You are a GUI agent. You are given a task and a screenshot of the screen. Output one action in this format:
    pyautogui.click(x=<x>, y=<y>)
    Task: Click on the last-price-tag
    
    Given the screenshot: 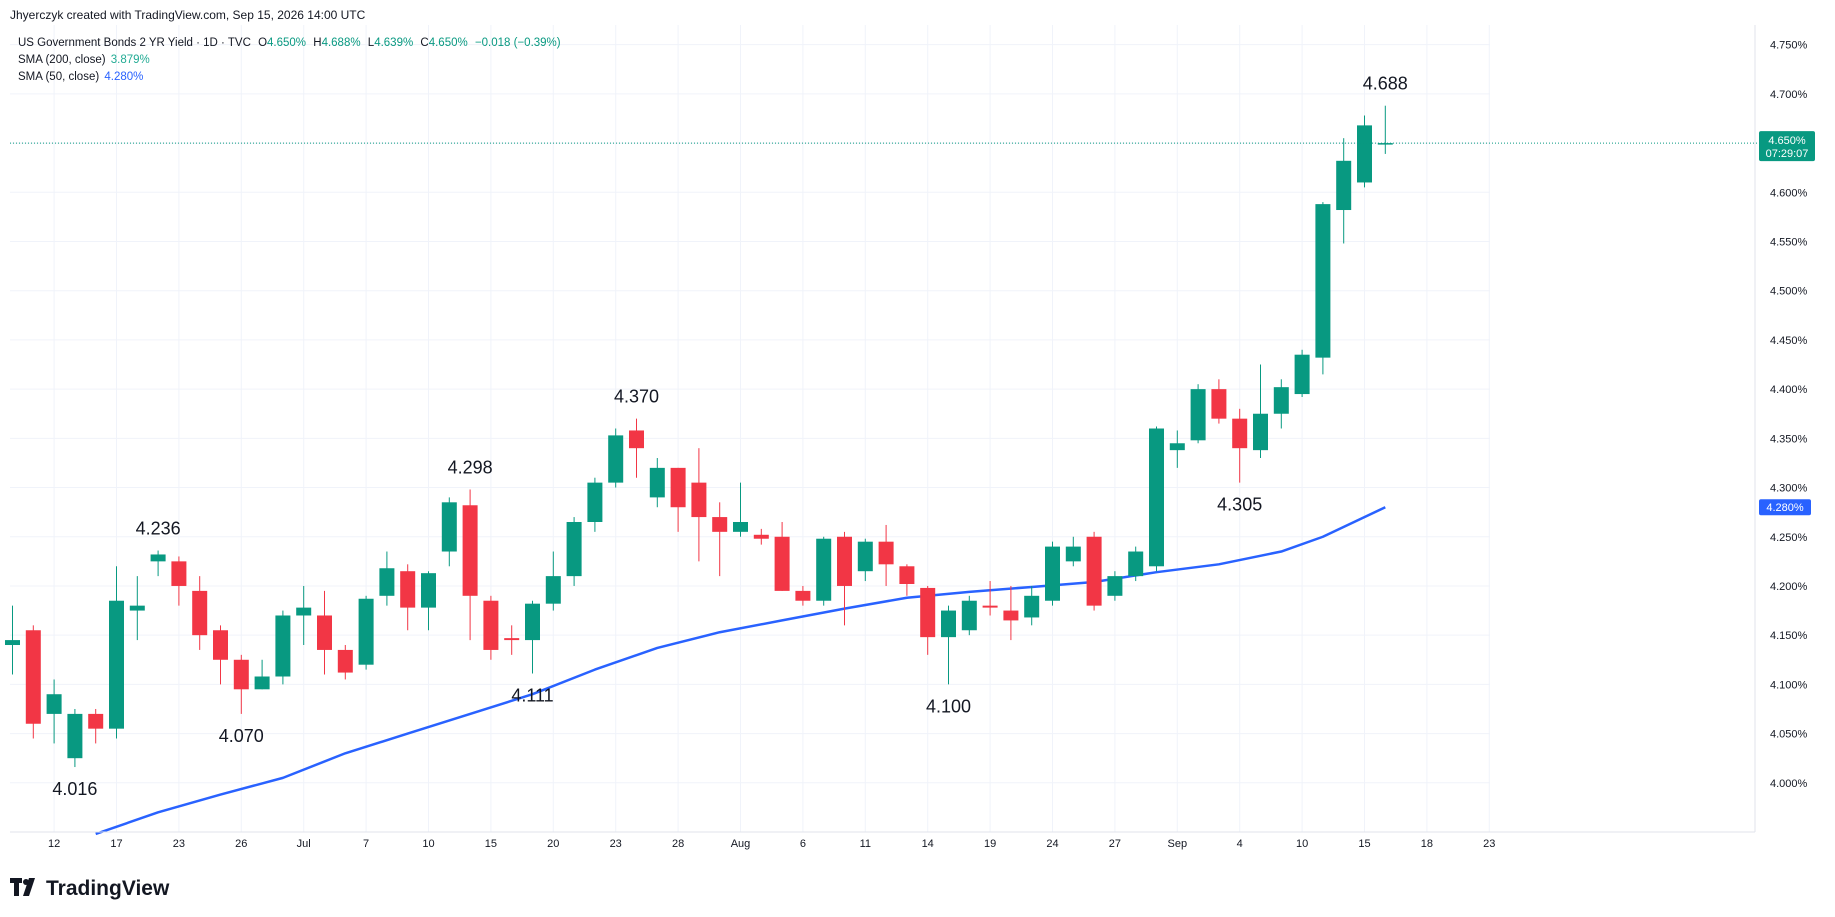 What is the action you would take?
    pyautogui.click(x=1787, y=146)
    